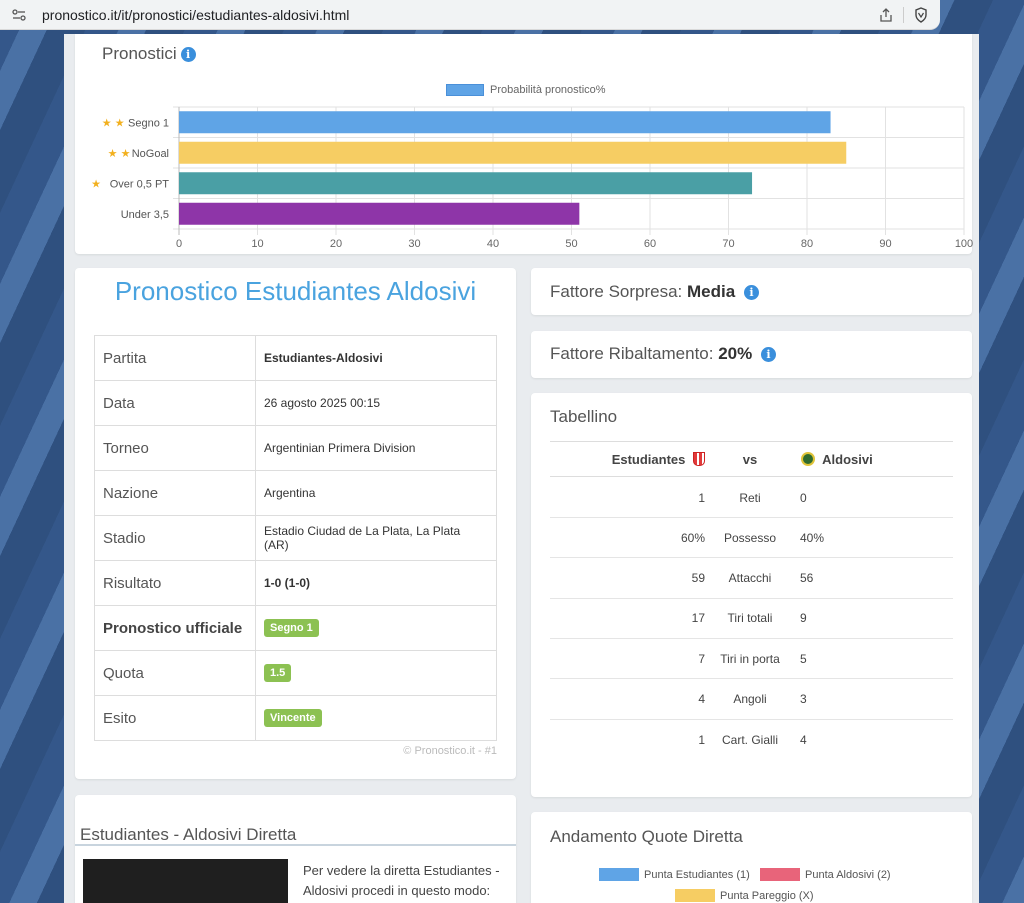  Describe the element at coordinates (825, 874) in the screenshot. I see `quote-legend-2: Punta Aldosivi (2)` at that location.